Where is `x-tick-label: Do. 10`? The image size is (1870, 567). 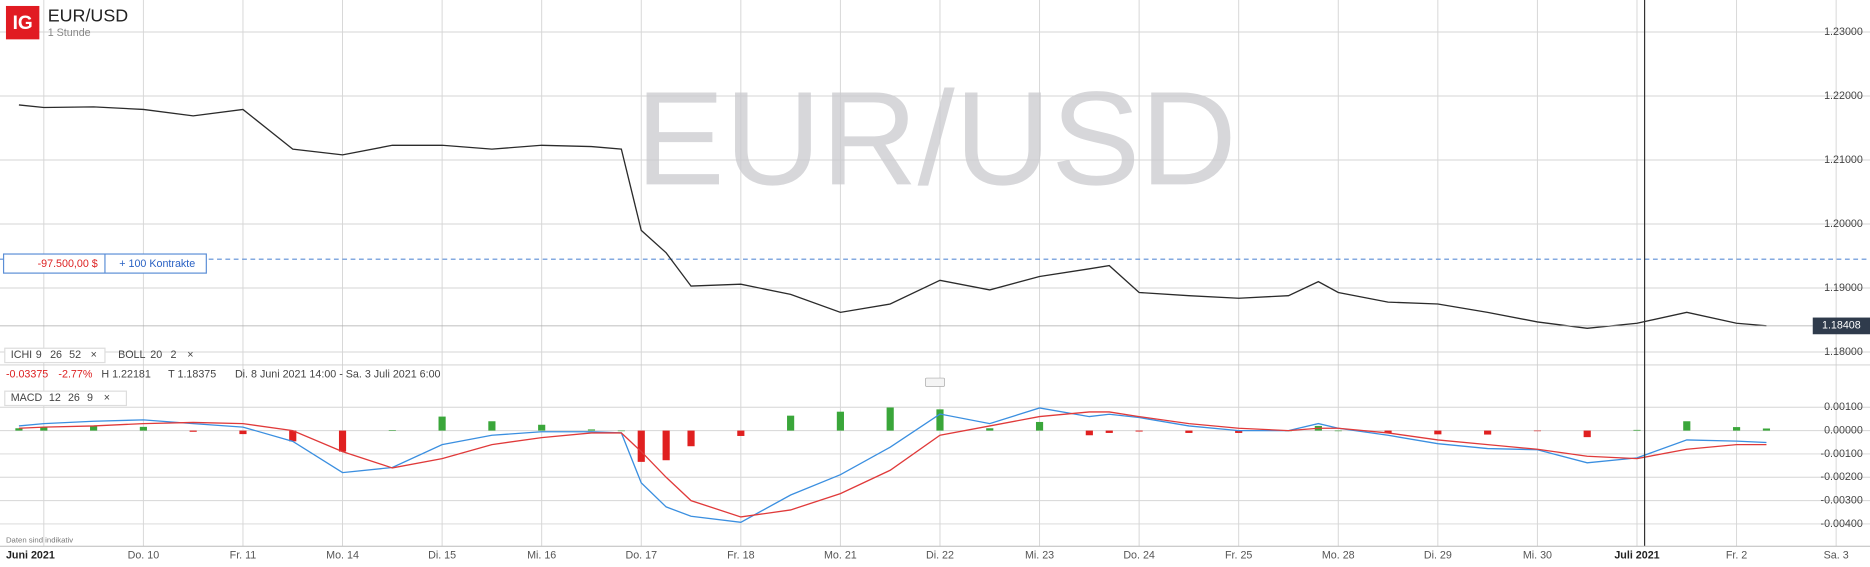
x-tick-label: Do. 10 is located at coordinates (144, 556).